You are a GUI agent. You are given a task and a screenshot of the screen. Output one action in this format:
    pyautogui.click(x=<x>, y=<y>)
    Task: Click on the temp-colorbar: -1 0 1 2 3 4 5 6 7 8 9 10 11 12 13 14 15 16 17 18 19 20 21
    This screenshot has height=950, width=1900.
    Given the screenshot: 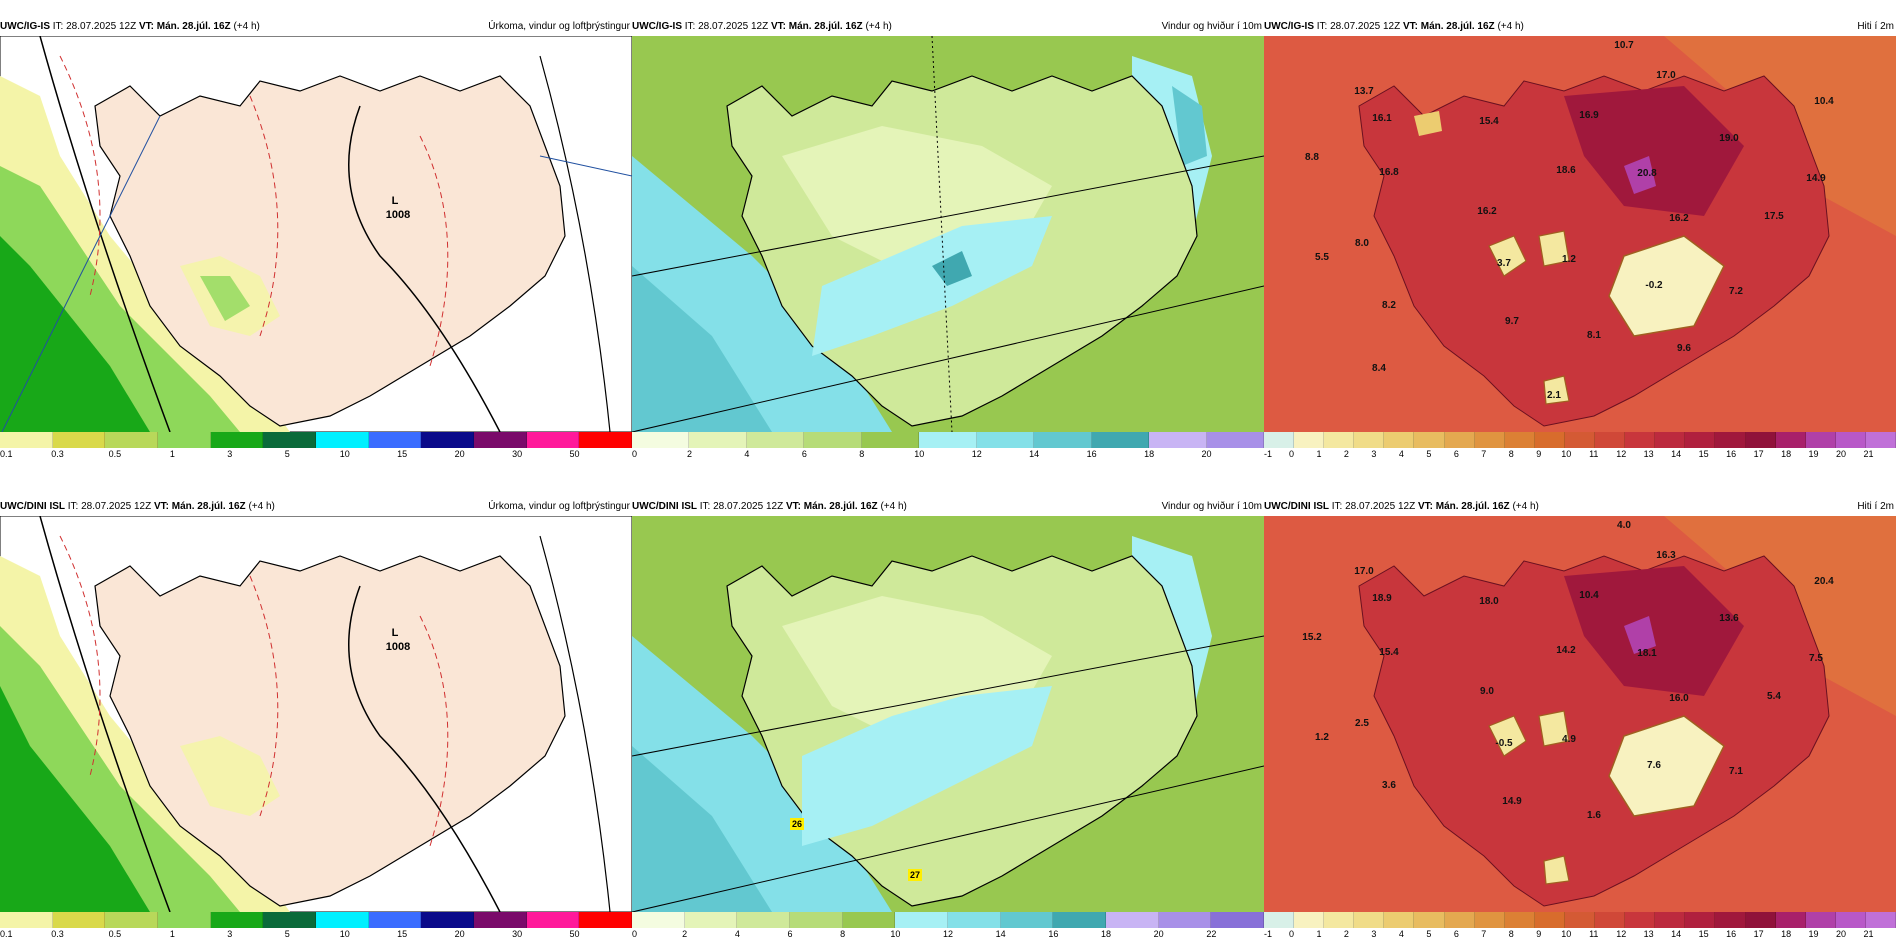 What is the action you would take?
    pyautogui.click(x=1580, y=926)
    